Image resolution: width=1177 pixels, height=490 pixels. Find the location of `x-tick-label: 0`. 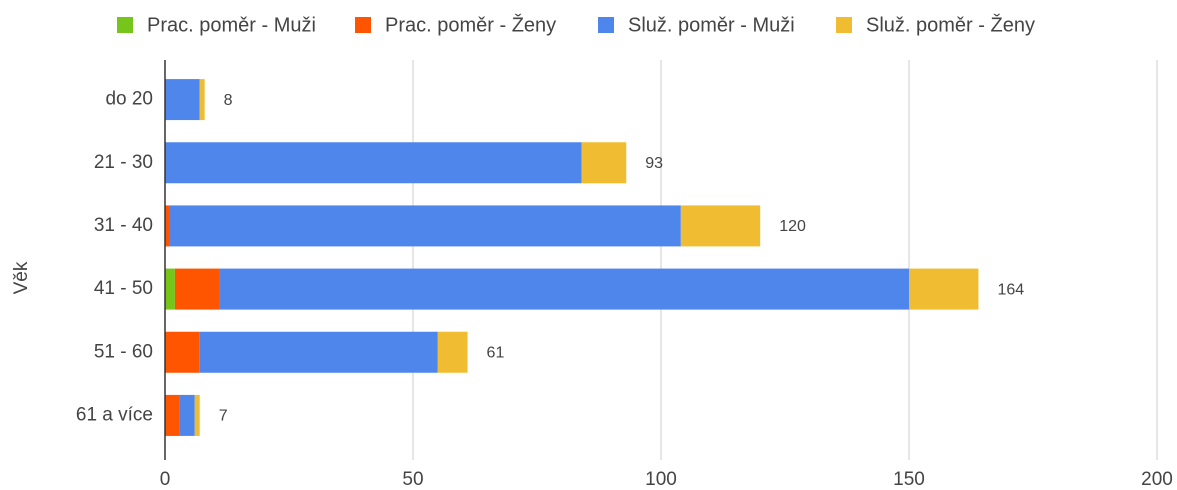

x-tick-label: 0 is located at coordinates (165, 479).